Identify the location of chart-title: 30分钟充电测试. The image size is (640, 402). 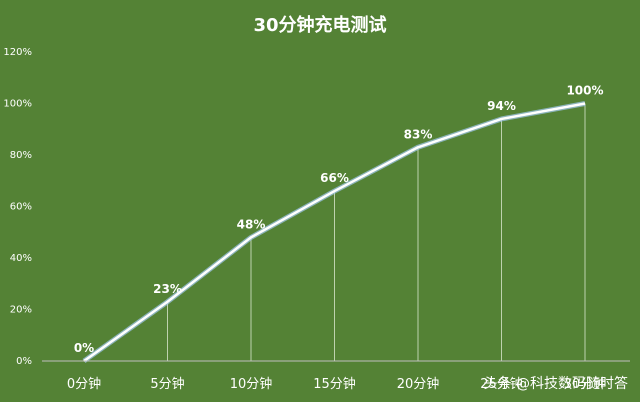
(319, 25).